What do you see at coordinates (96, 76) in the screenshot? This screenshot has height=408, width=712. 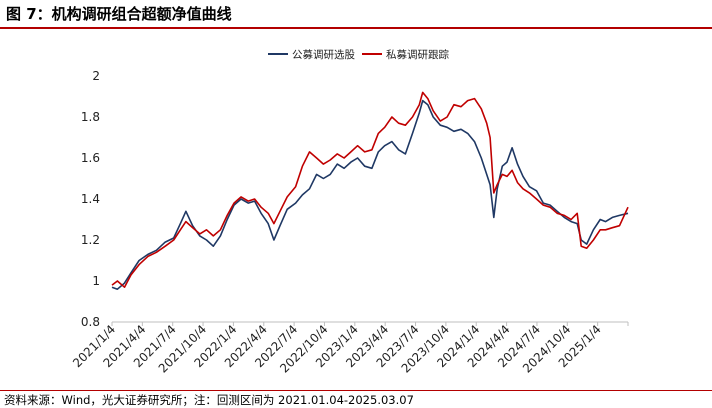 I see `y-tick-label: 2` at bounding box center [96, 76].